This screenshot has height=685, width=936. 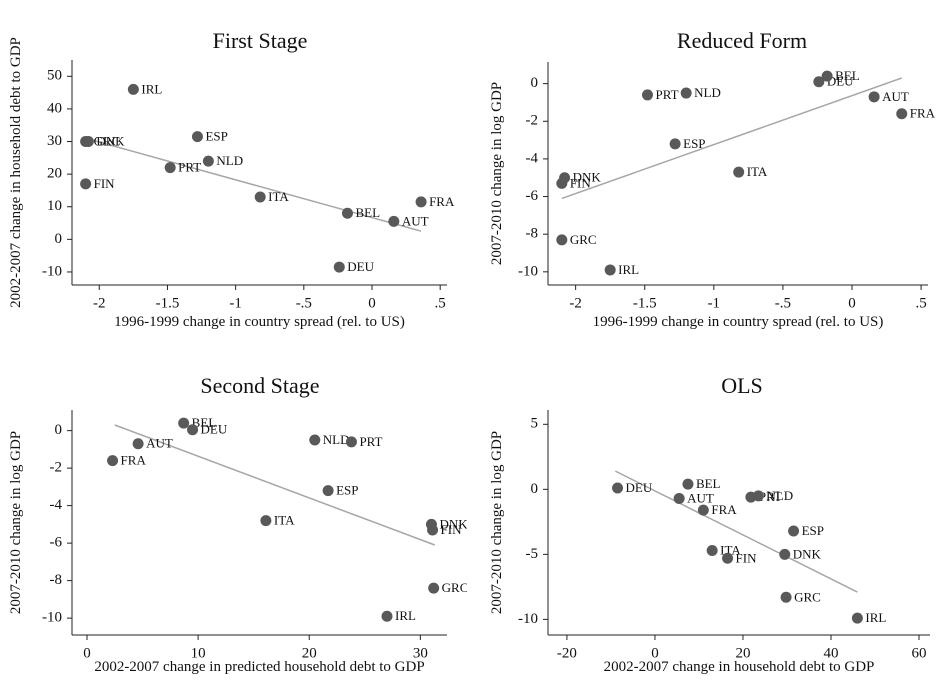 What do you see at coordinates (56, 580) in the screenshot?
I see `y-tick-label: -8` at bounding box center [56, 580].